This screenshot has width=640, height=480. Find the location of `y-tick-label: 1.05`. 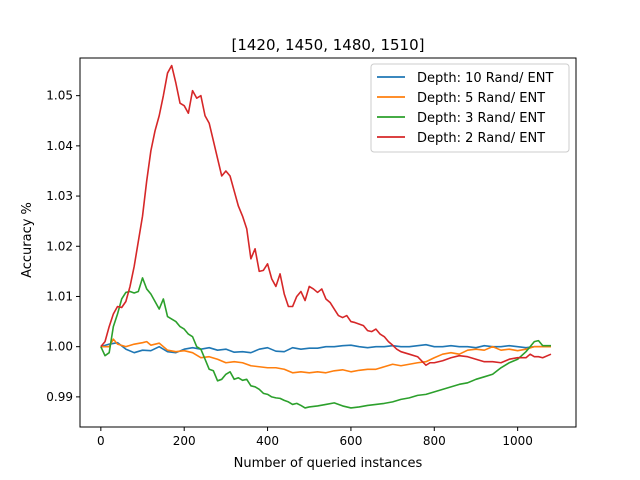

y-tick-label: 1.05 is located at coordinates (59, 96).